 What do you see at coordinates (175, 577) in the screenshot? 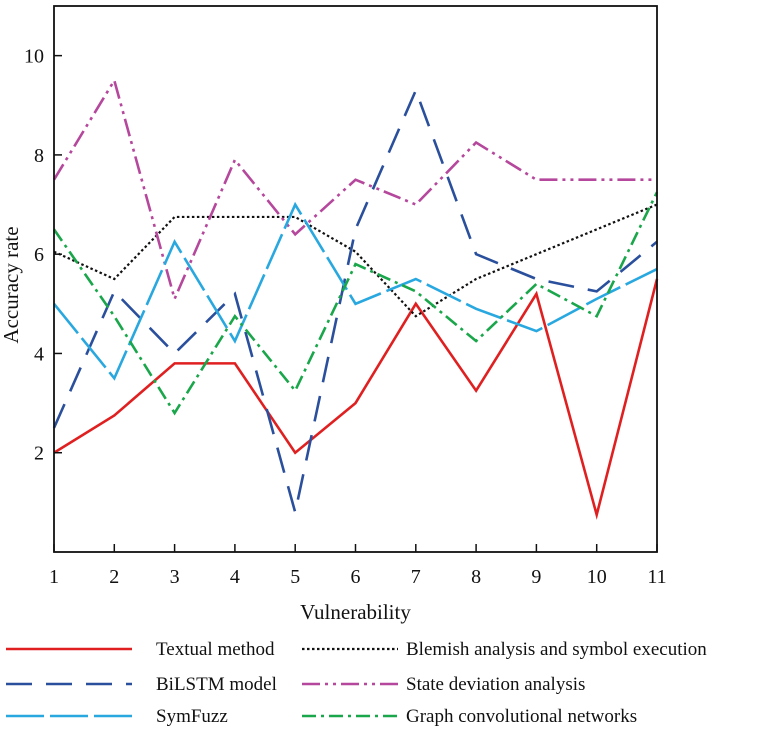
I see `x-tick-label: 3` at bounding box center [175, 577].